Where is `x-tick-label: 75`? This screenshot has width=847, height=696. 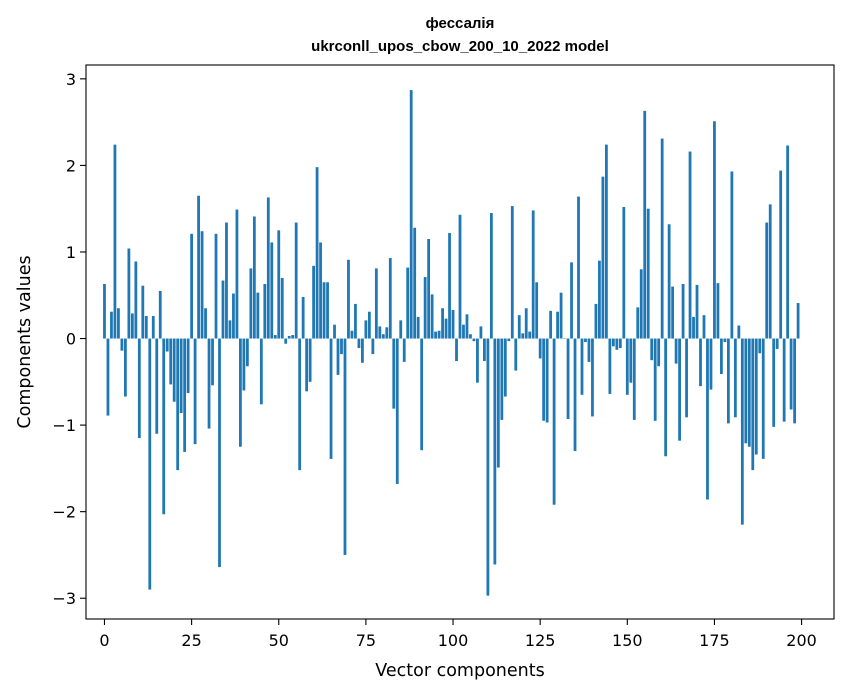 x-tick-label: 75 is located at coordinates (366, 640).